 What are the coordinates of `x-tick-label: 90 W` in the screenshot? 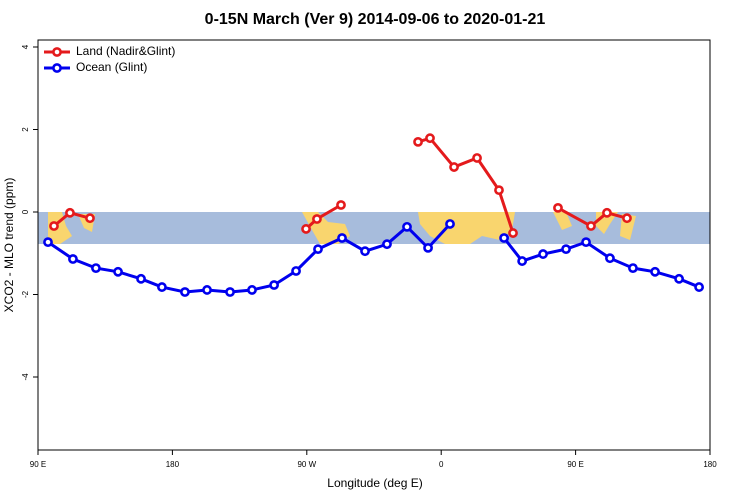 It's located at (306, 464).